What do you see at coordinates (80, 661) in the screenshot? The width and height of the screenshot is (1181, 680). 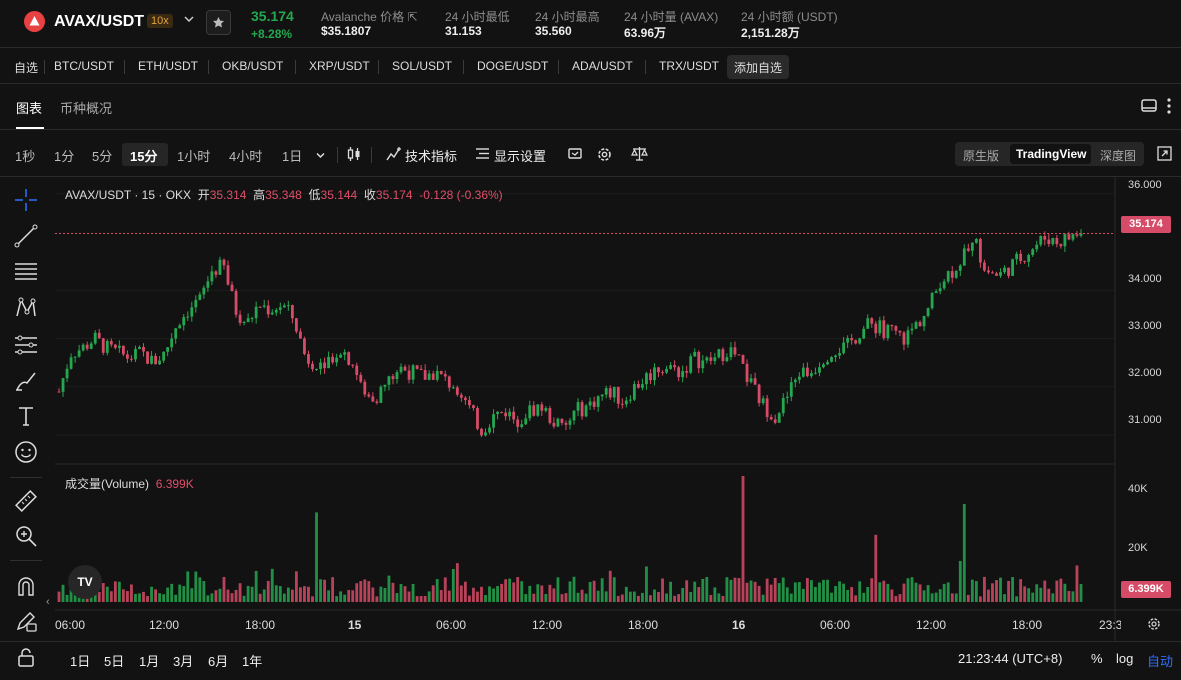 I see `range-1d: 1日` at bounding box center [80, 661].